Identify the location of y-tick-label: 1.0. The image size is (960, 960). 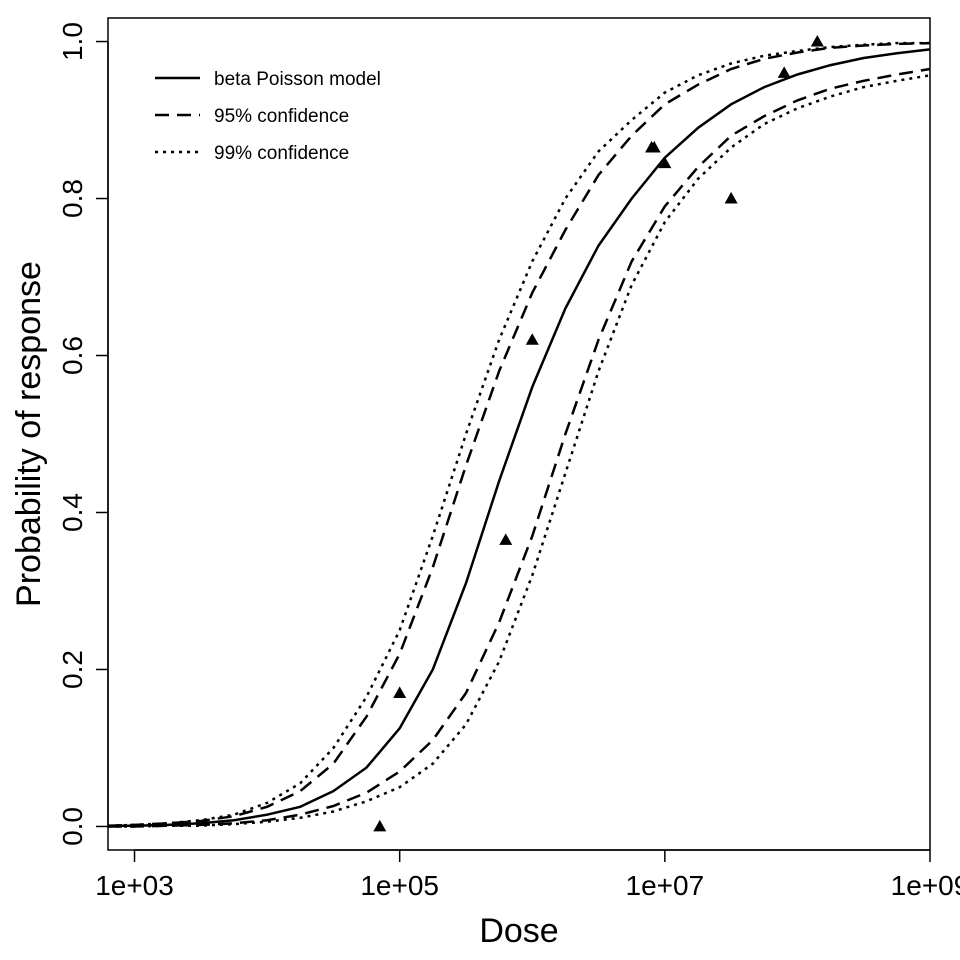
(72, 41).